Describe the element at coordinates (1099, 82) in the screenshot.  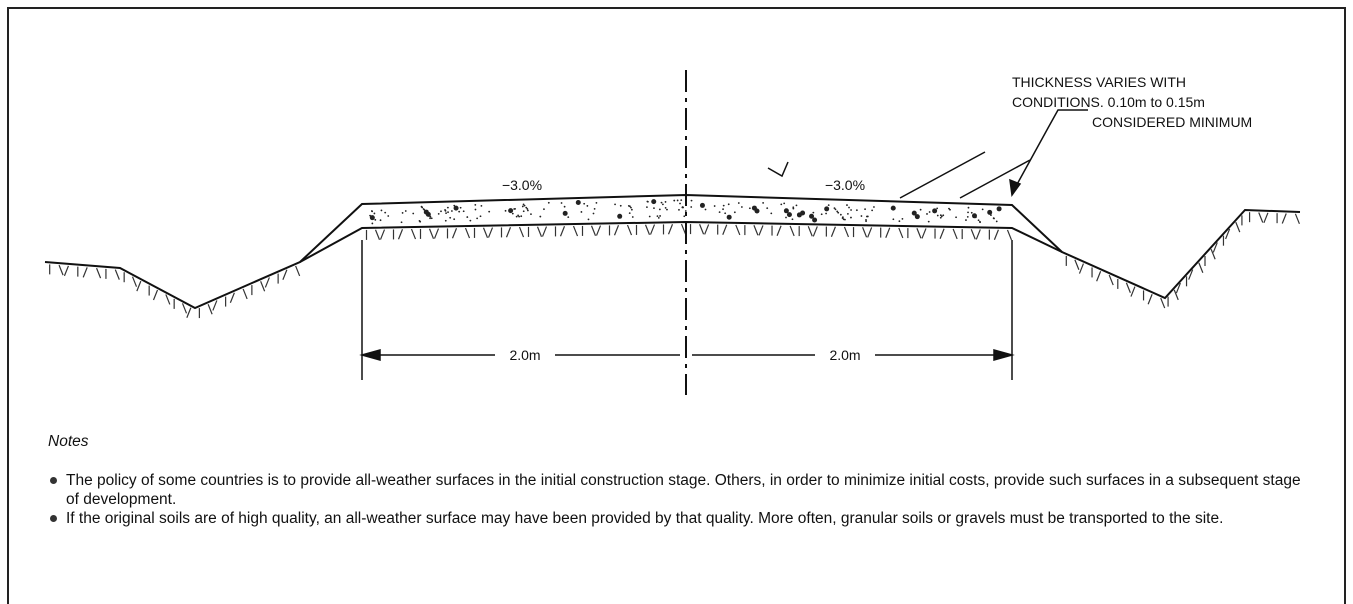
I see `callout-text: THICKNESS VARIES WITH` at that location.